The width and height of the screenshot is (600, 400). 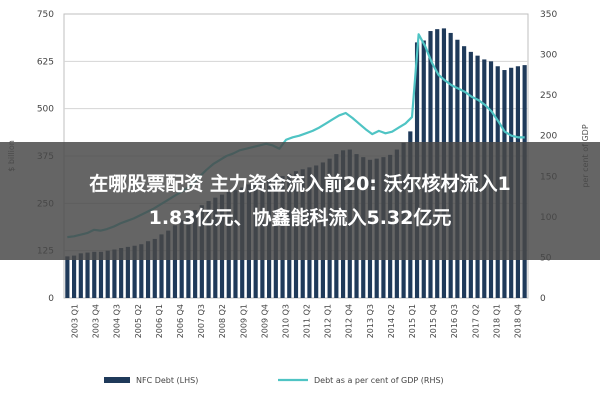 What do you see at coordinates (264, 321) in the screenshot?
I see `x-tick-label: 2009 Q4` at bounding box center [264, 321].